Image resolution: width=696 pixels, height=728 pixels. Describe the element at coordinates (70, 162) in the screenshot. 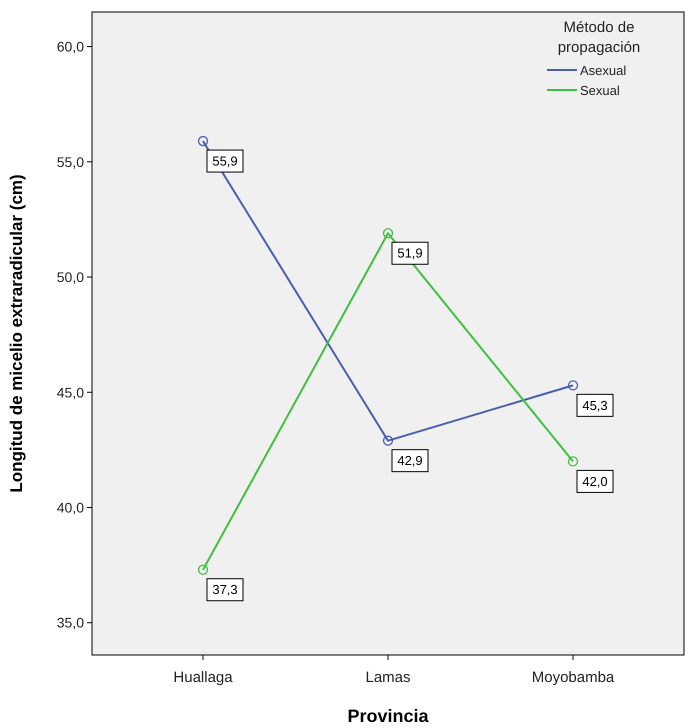

I see `y-tick-label: 55,0` at that location.